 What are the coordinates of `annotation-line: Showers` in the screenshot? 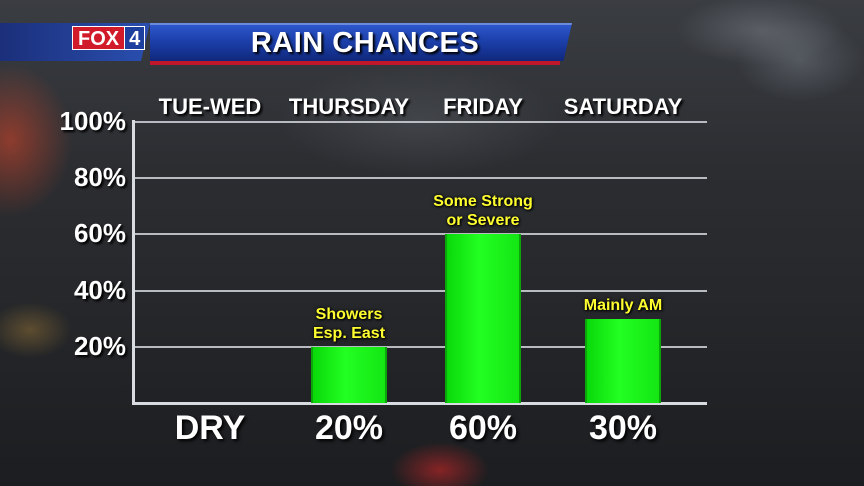 It's located at (349, 314).